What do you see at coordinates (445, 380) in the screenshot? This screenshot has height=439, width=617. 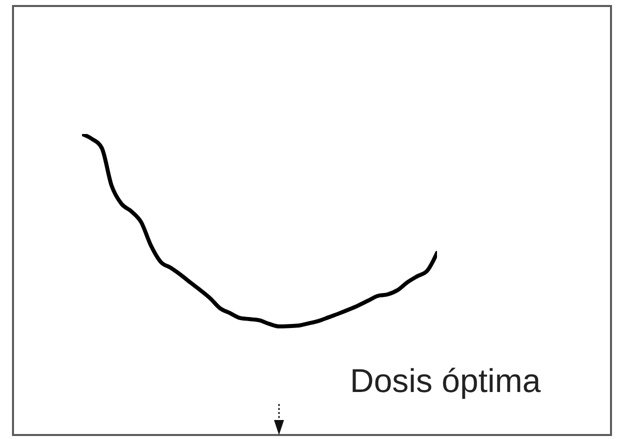 I see `annotation: Dosis óptima` at bounding box center [445, 380].